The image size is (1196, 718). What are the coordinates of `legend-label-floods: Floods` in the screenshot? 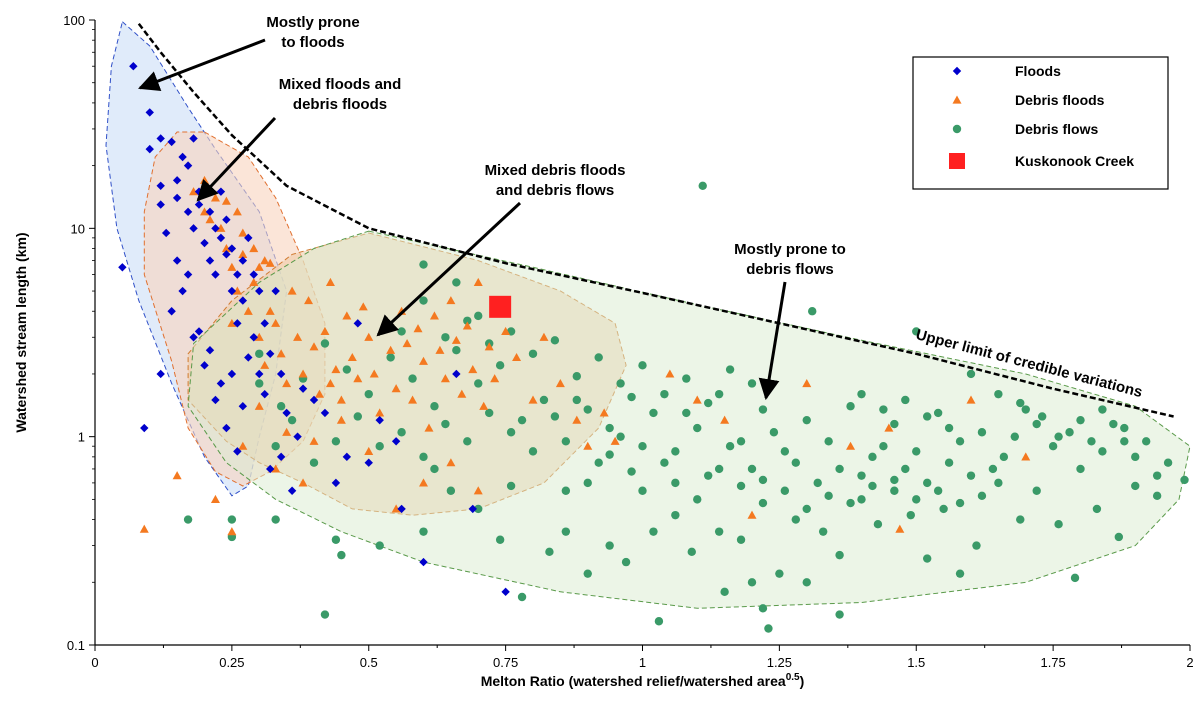 It's located at (1038, 71).